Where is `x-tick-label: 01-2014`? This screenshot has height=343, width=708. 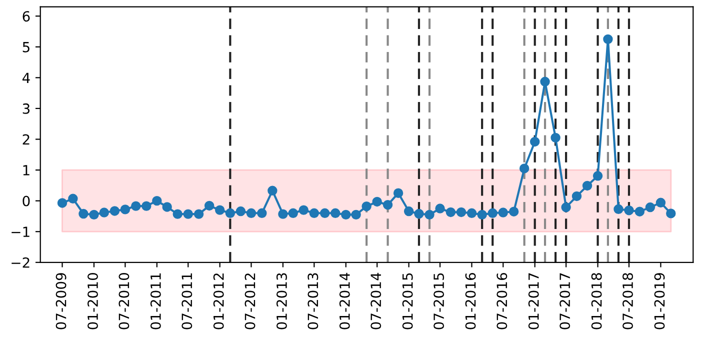
x-tick-label: 01-2014 is located at coordinates (344, 301).